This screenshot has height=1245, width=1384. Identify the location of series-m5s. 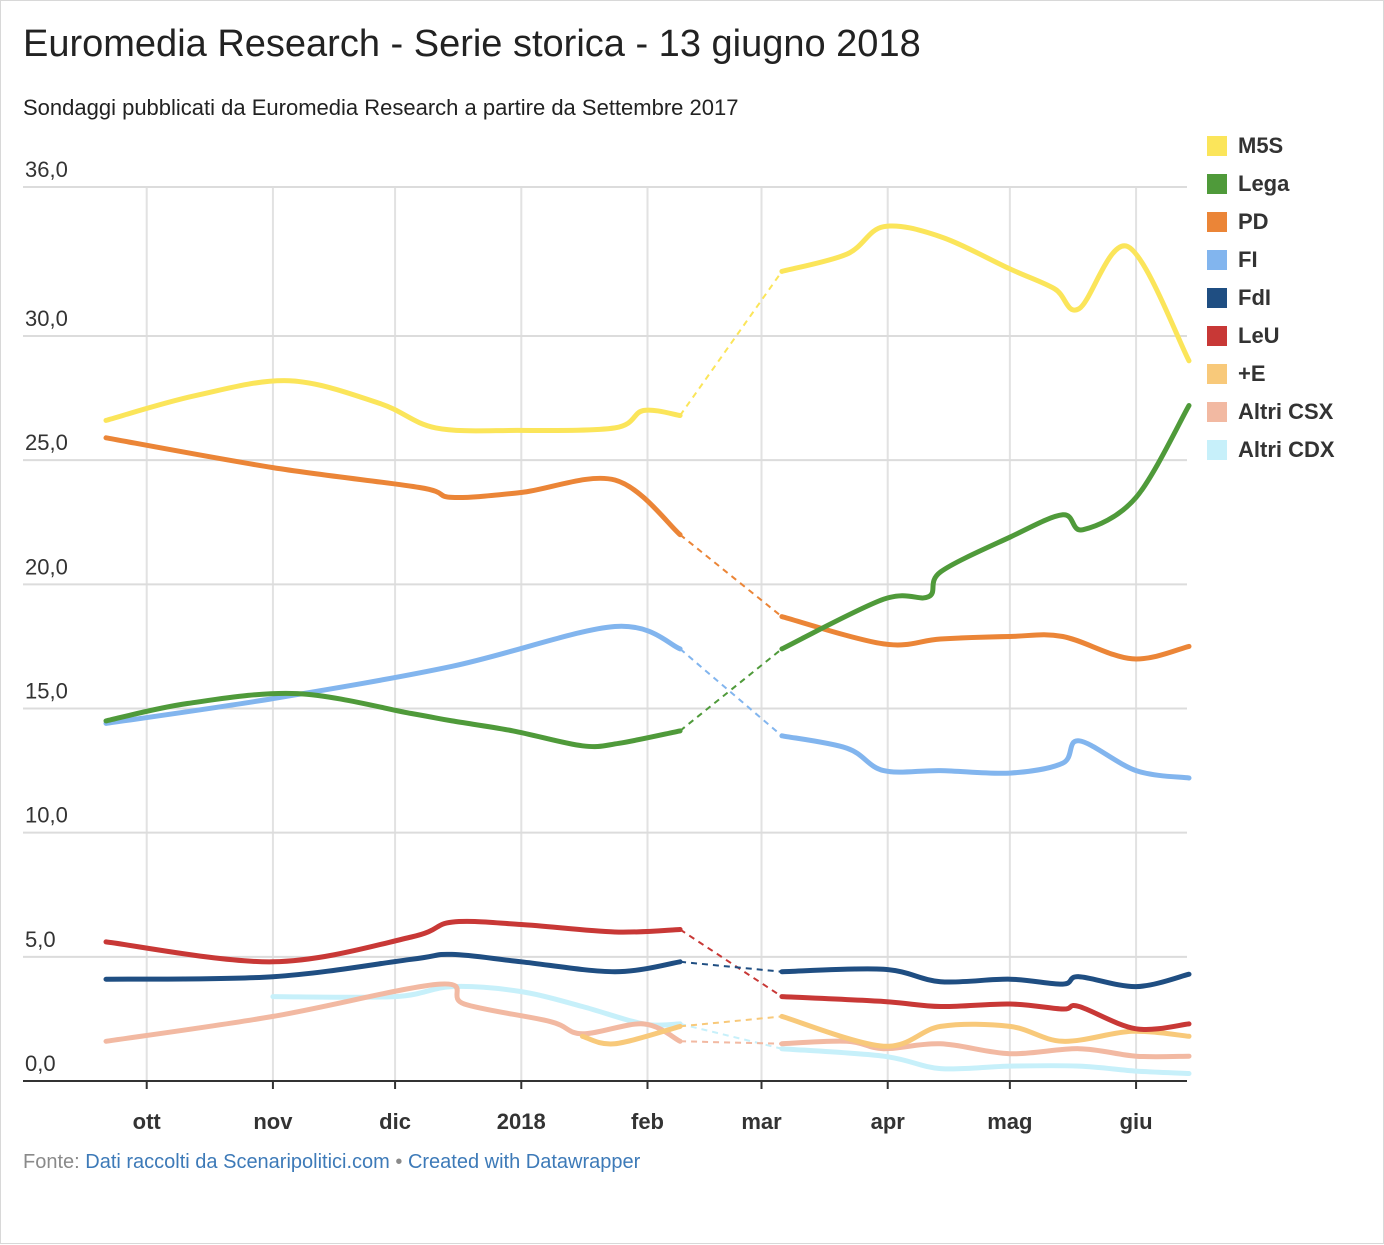
(647, 328).